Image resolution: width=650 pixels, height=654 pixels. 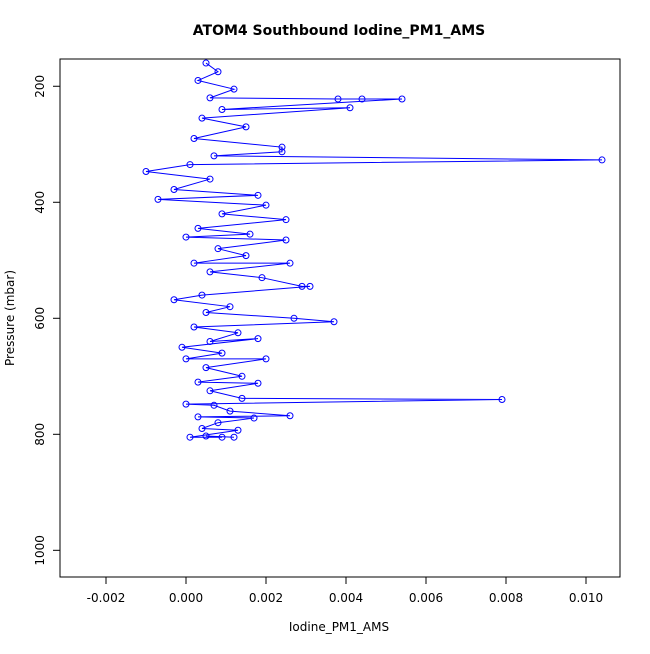 What do you see at coordinates (186, 598) in the screenshot?
I see `x-tick-label: 0.000` at bounding box center [186, 598].